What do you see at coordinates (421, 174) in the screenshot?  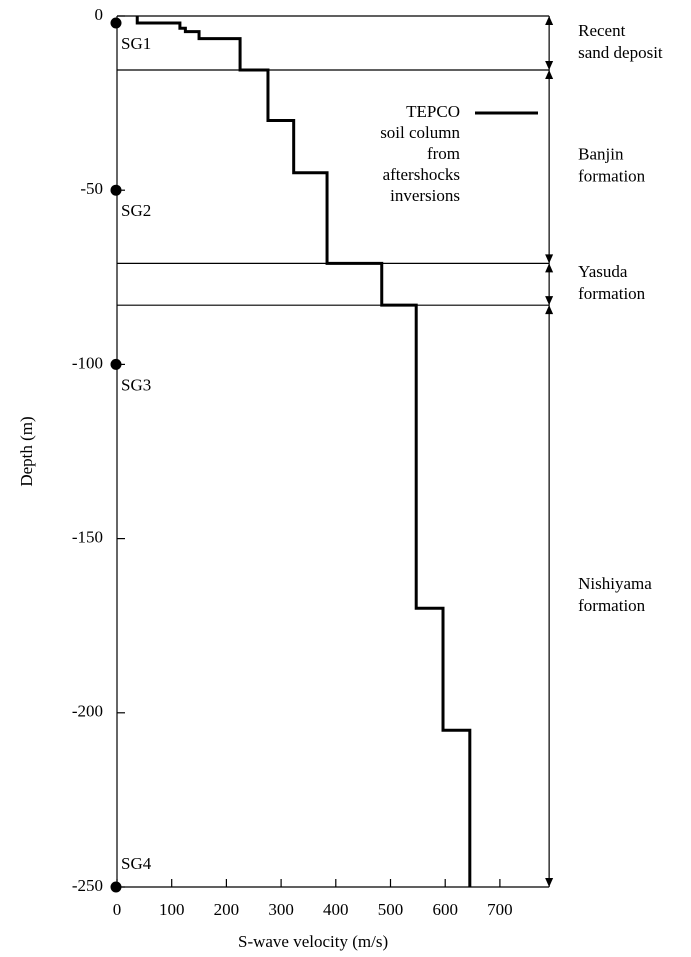 I see `legend-label: aftershocks` at bounding box center [421, 174].